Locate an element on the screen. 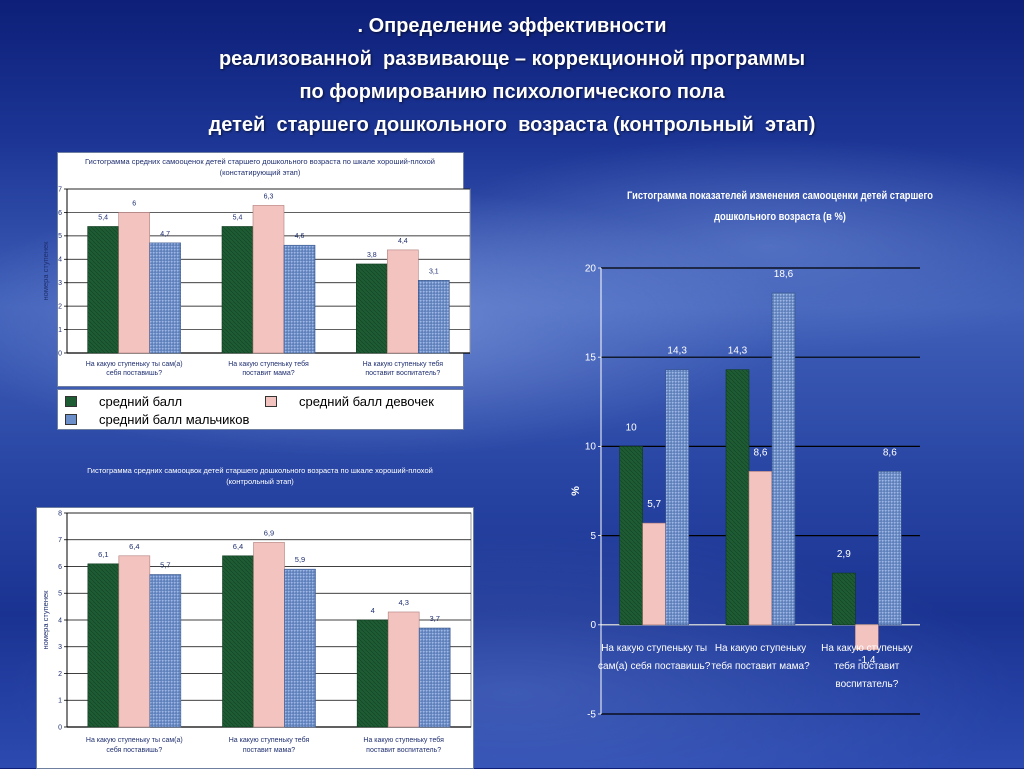 The height and width of the screenshot is (769, 1024). legend-item-boys: средний балл мальчиков is located at coordinates (157, 419).